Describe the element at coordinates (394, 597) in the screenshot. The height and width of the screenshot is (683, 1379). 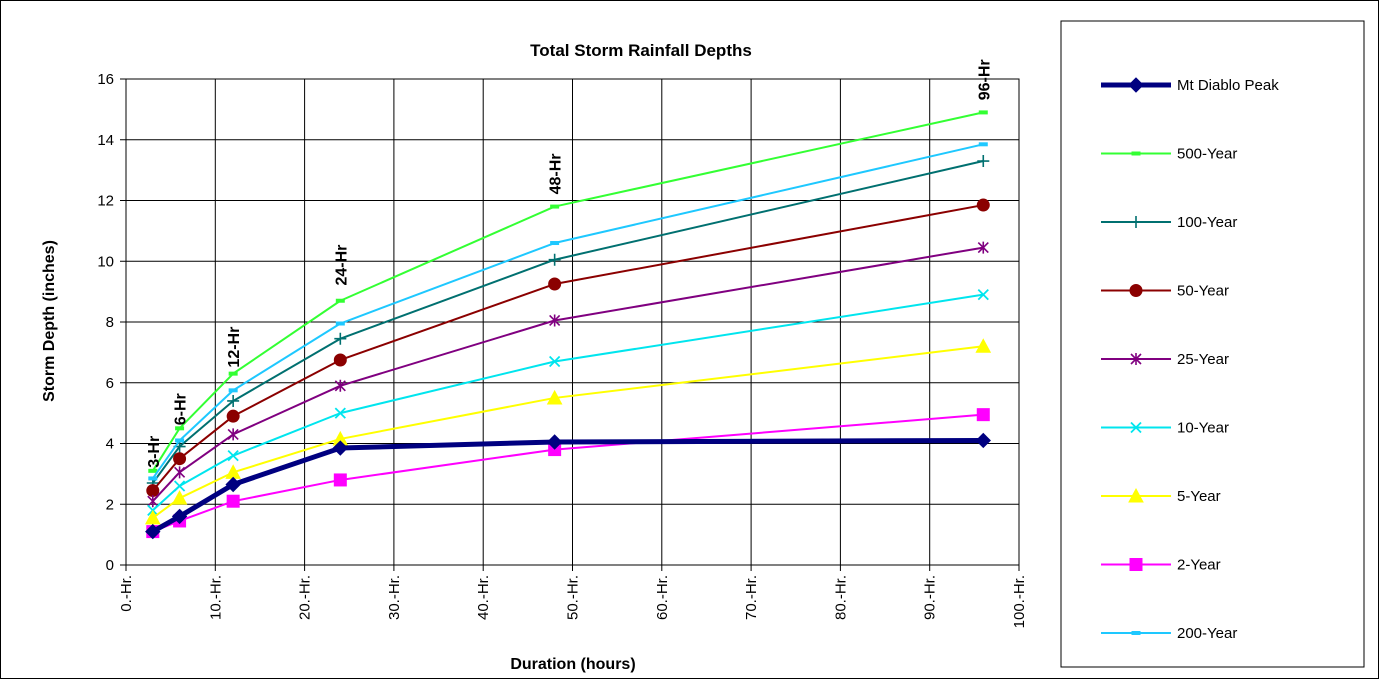
I see `x-tick-label: 30.-Hr.` at that location.